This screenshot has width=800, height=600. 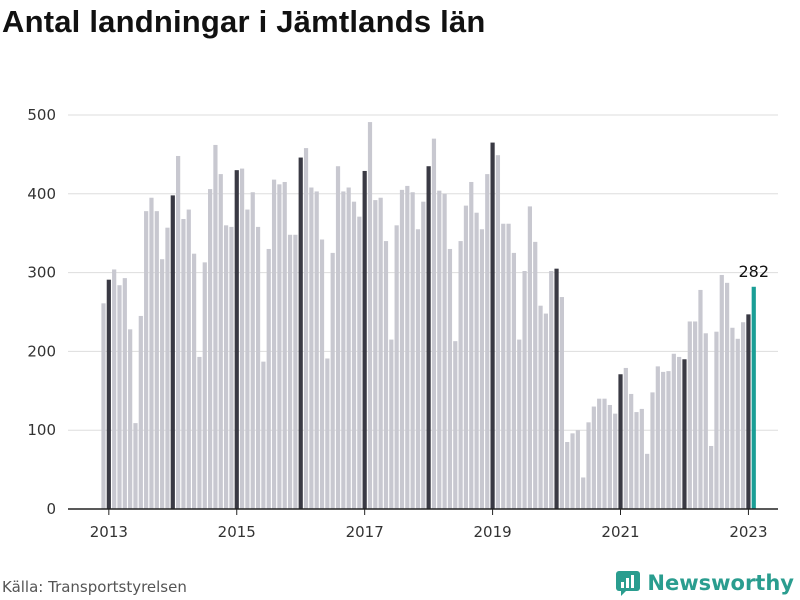 I want to click on source-note: Källa: Transportstyrelsen, so click(x=94, y=587).